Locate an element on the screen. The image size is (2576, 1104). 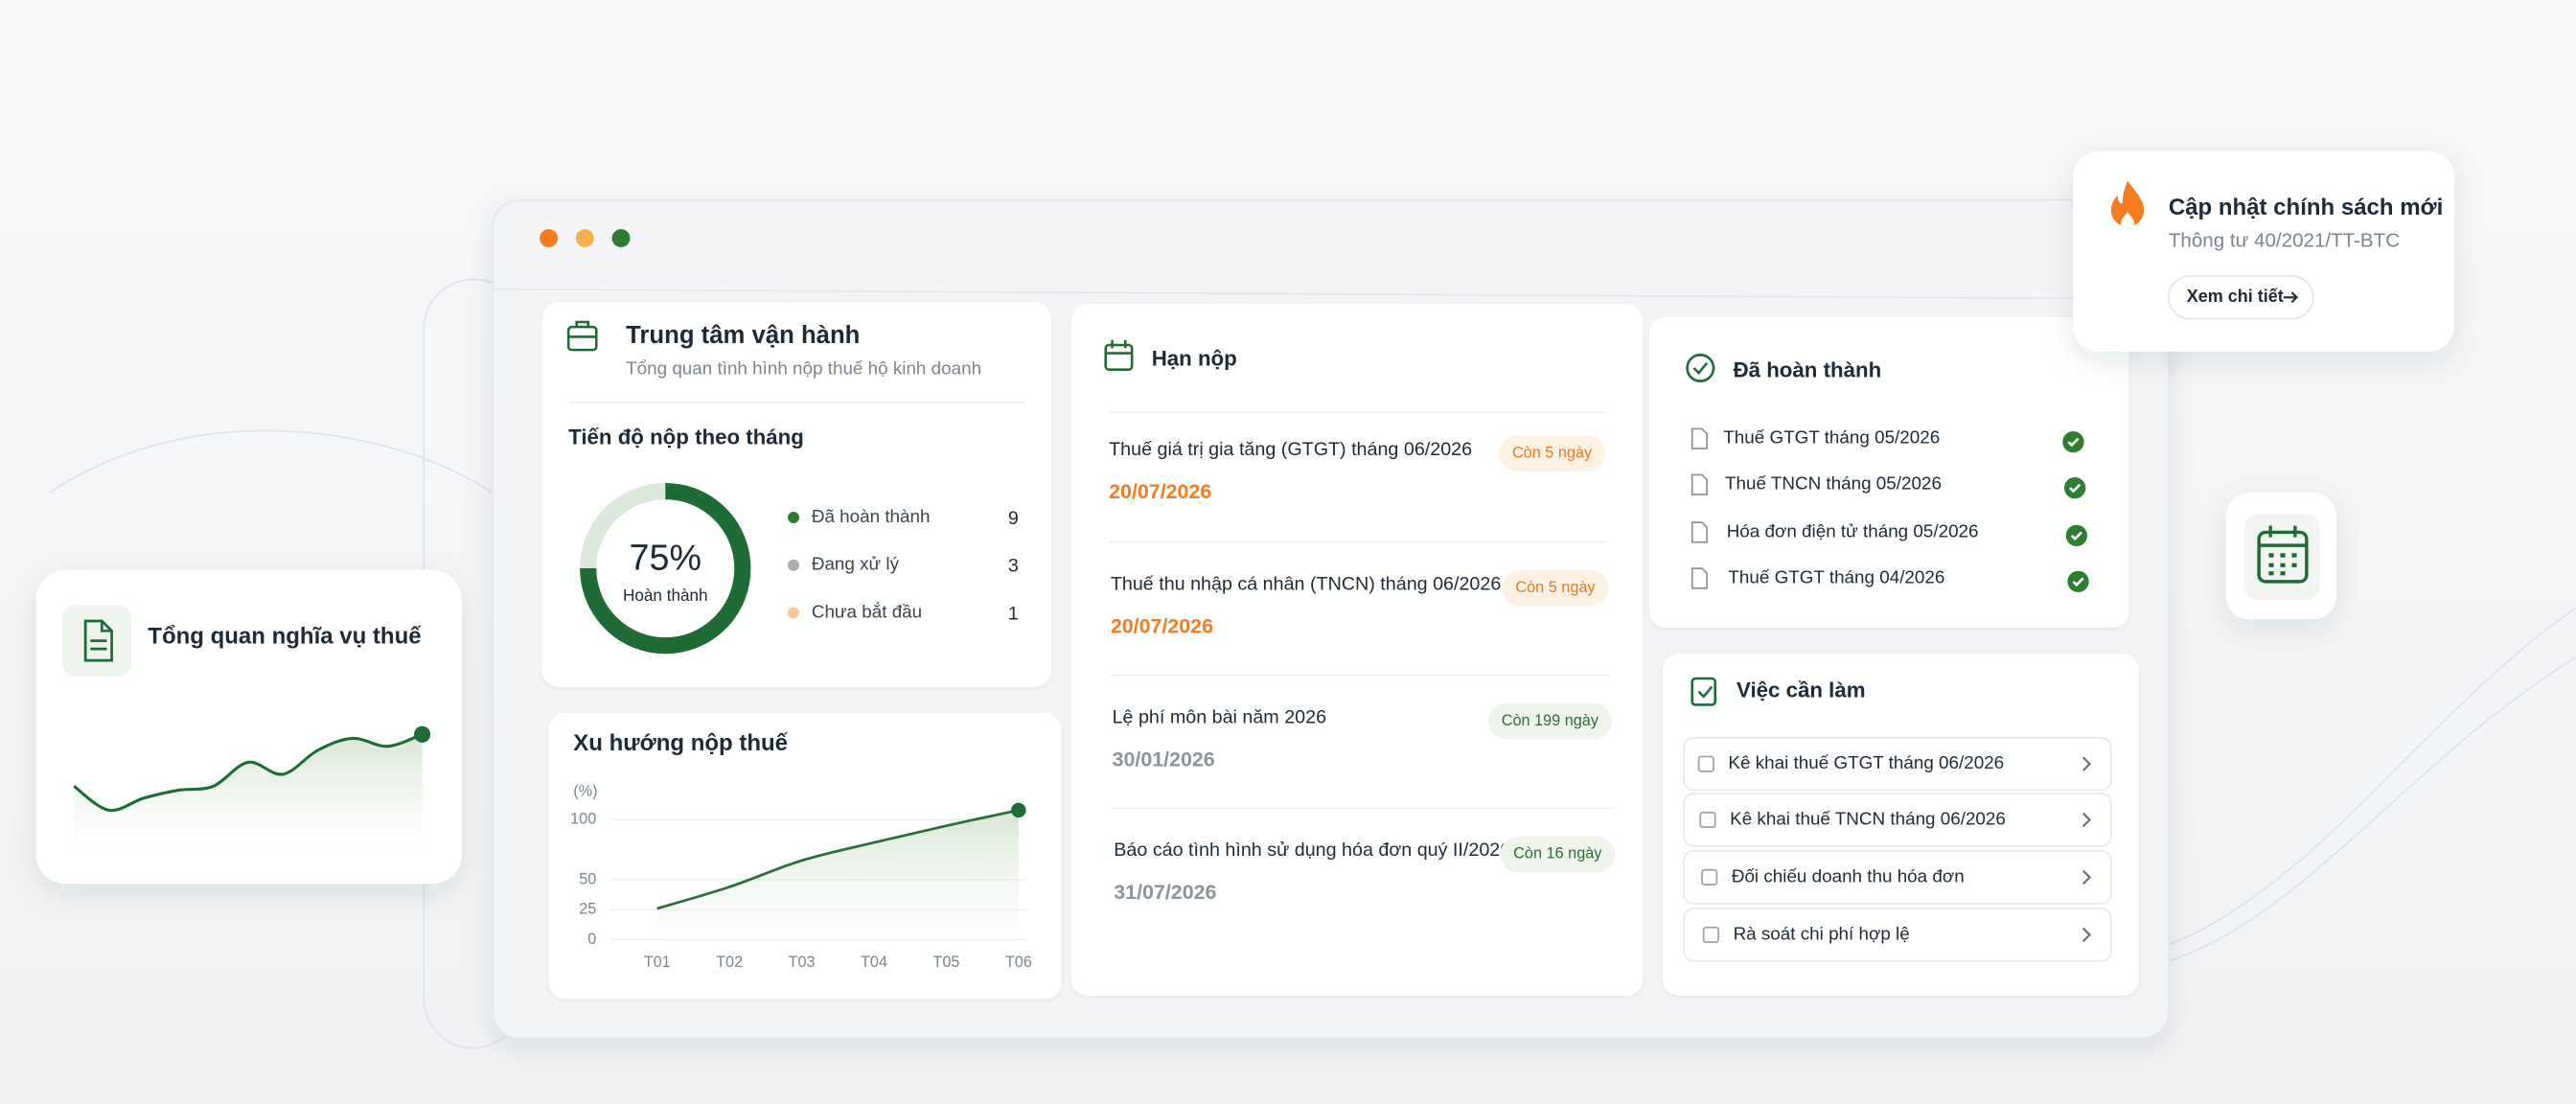
y-axis-label: (%) is located at coordinates (585, 791).